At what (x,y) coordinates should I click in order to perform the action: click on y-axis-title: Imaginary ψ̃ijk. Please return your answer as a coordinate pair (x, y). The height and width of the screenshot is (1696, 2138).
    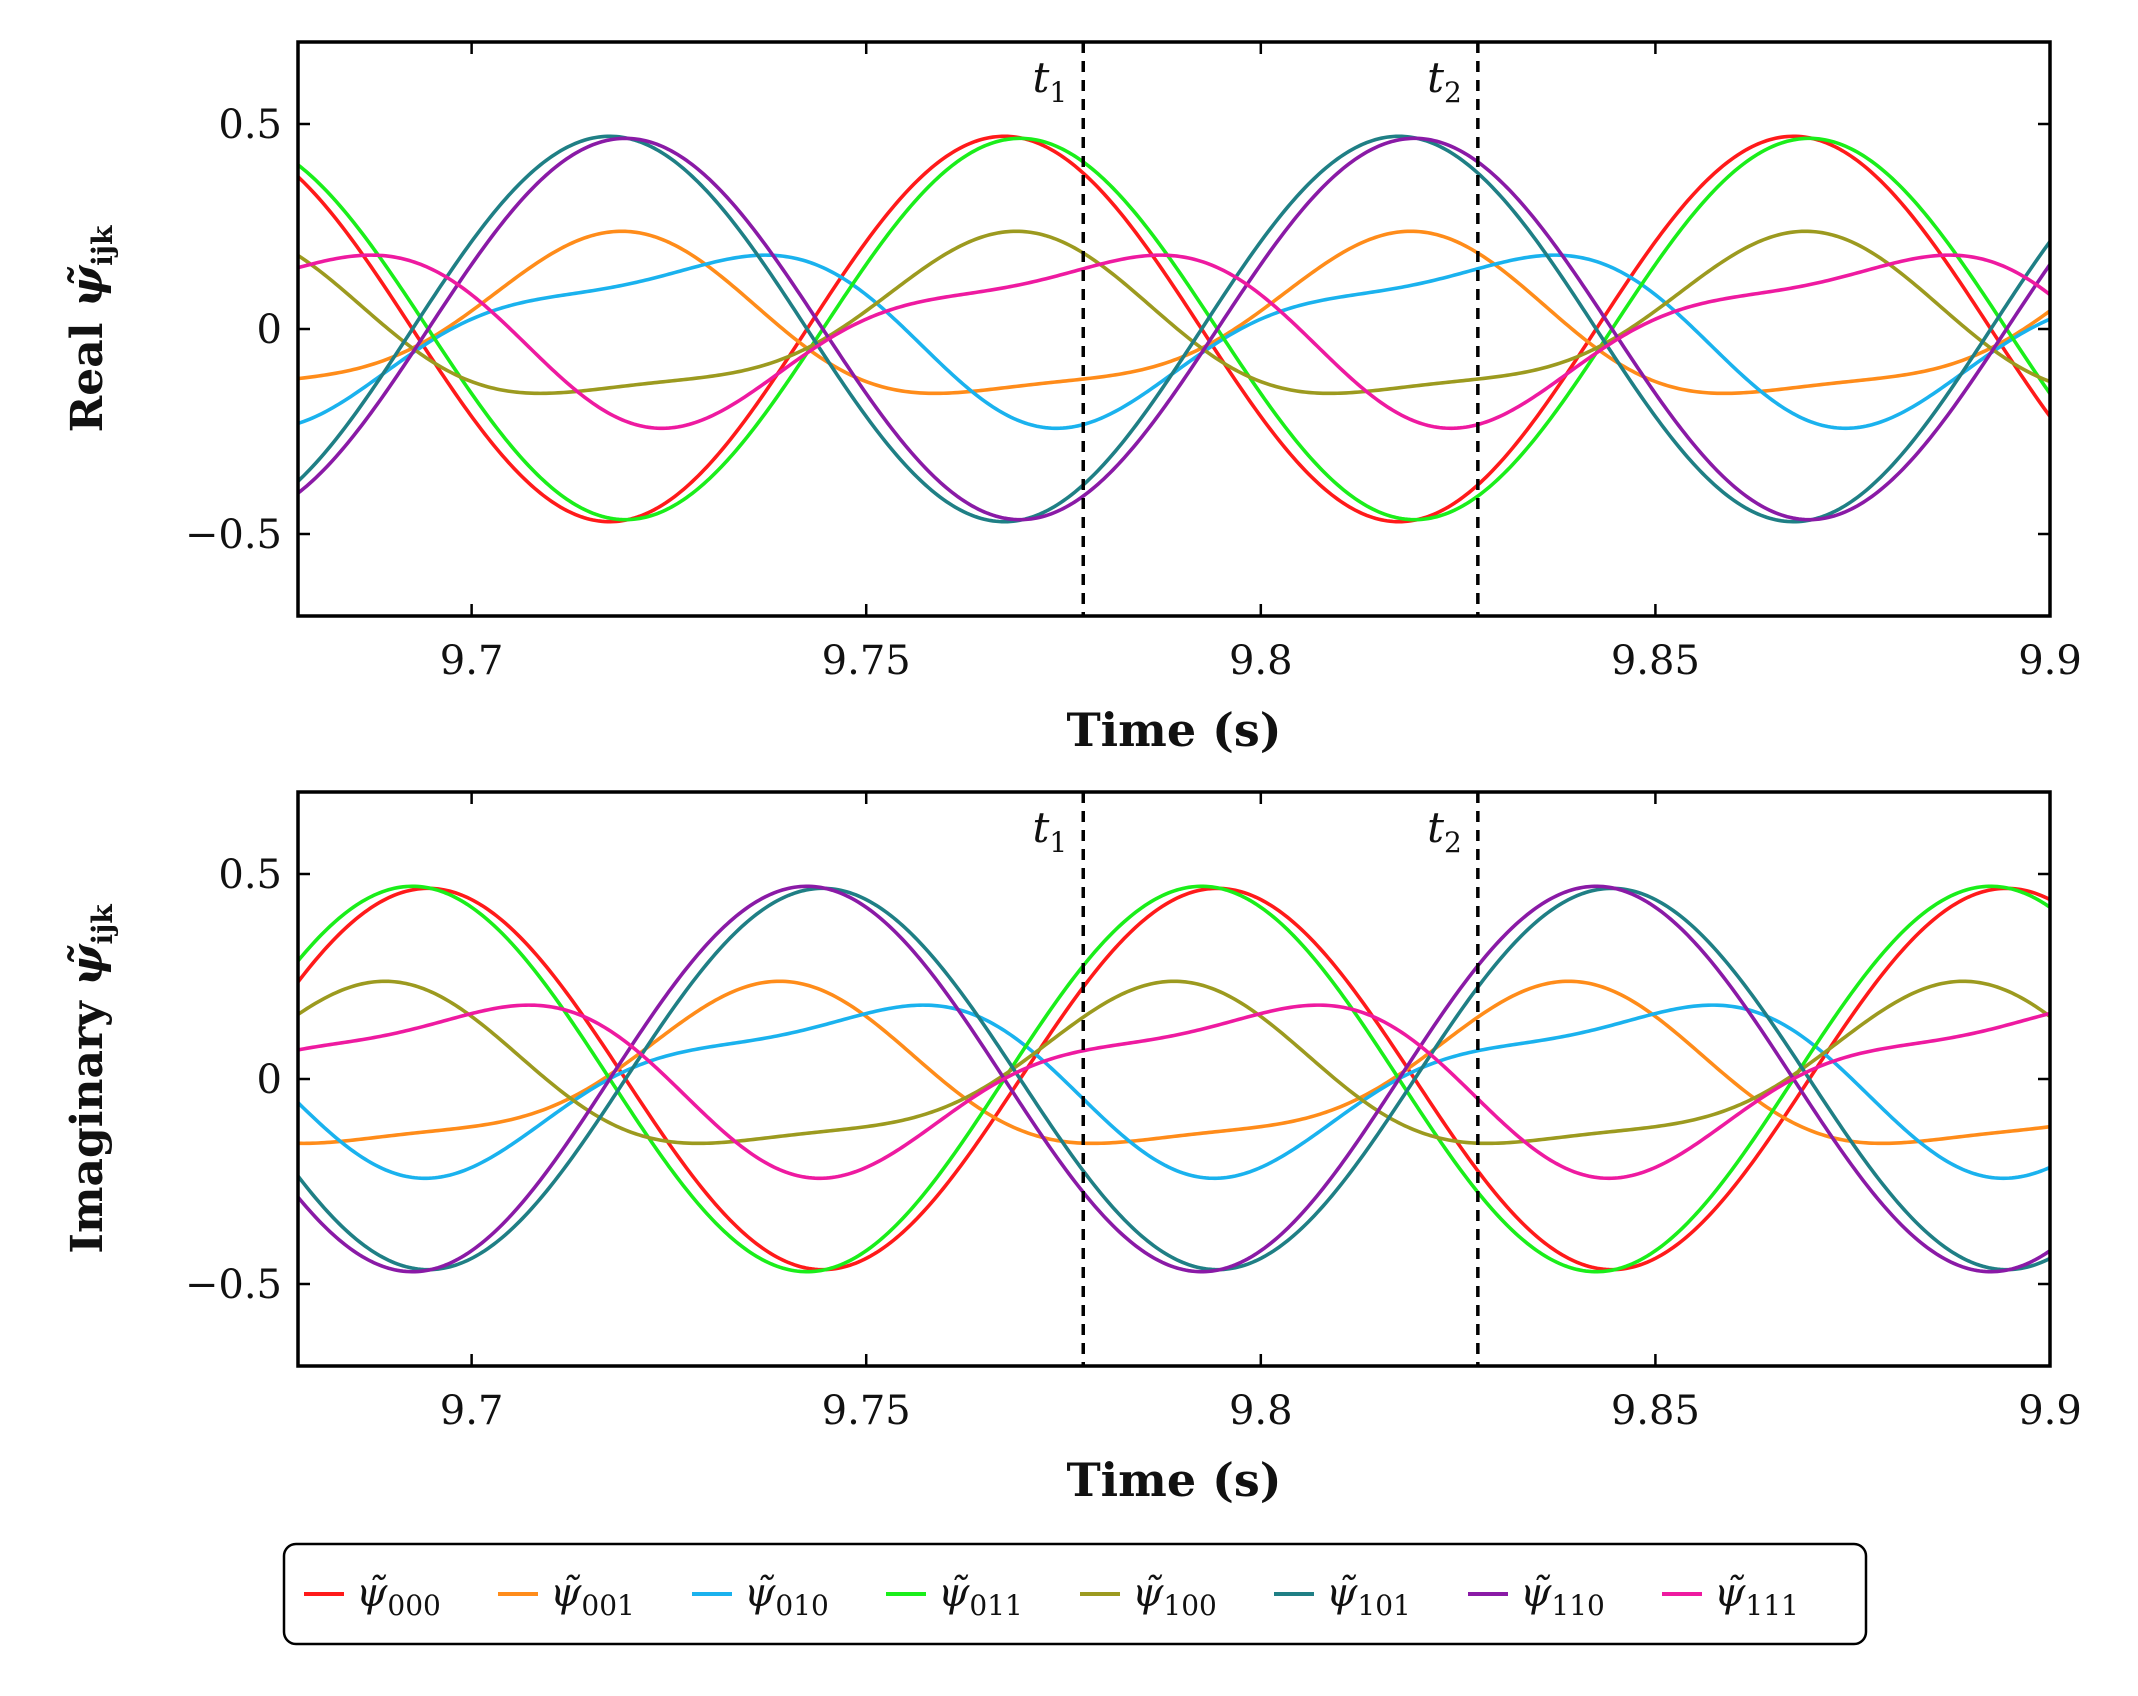
    Looking at the image, I should click on (90, 1079).